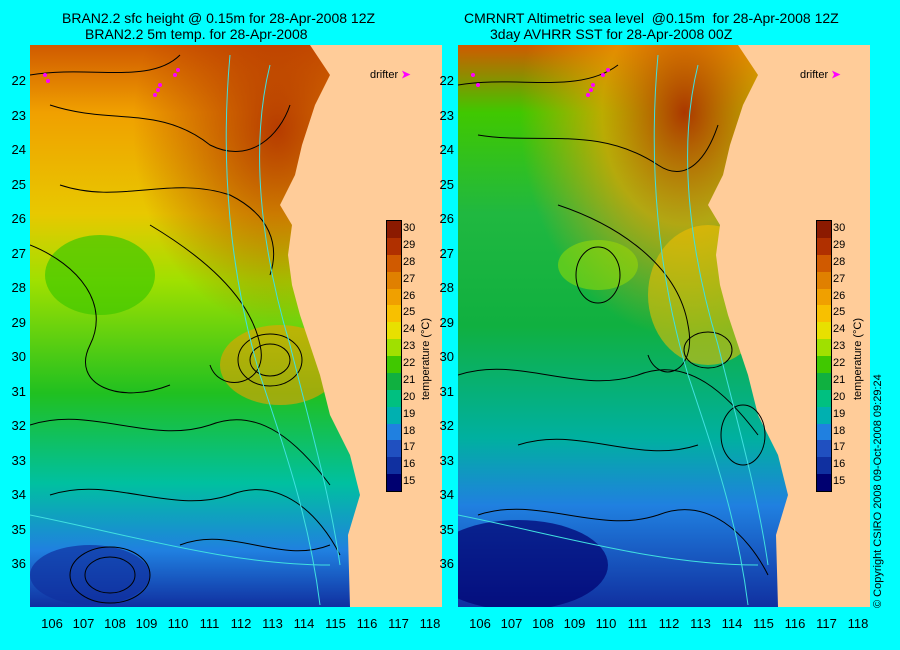 The height and width of the screenshot is (650, 900). I want to click on right-lon-label-111: 111, so click(637, 623).